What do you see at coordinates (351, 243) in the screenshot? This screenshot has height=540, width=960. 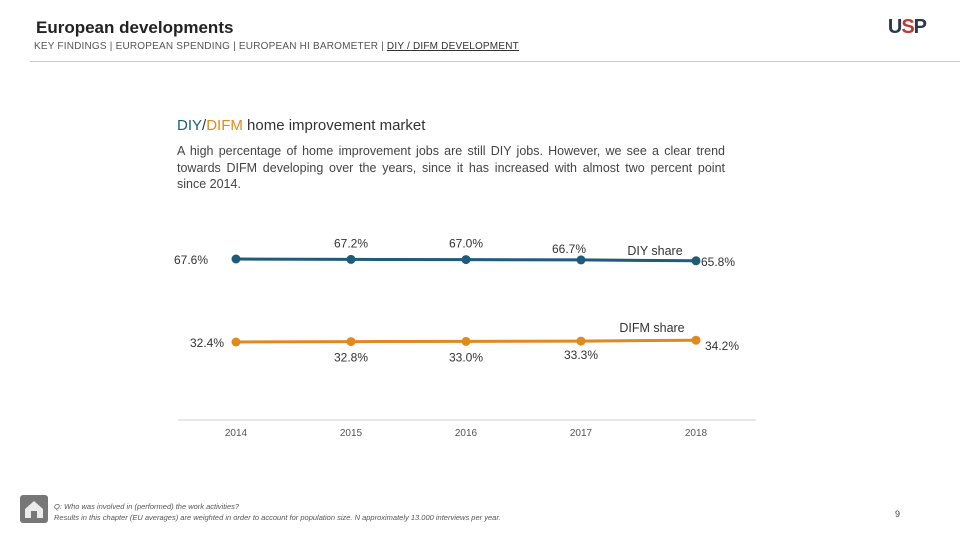 I see `diy-data-label: 67.2%` at bounding box center [351, 243].